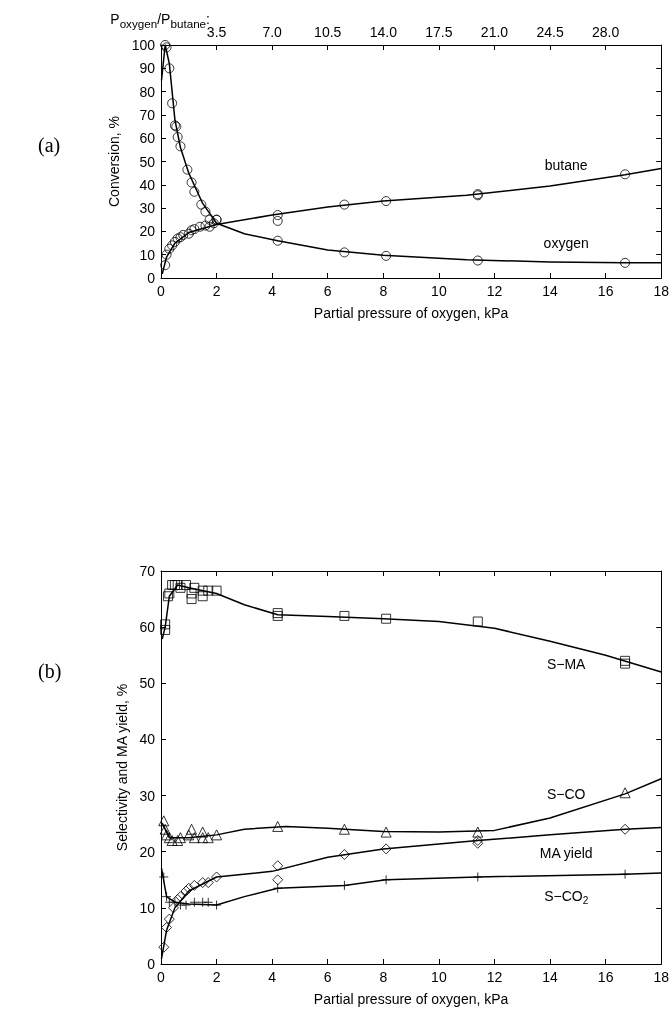 The width and height of the screenshot is (672, 1011). What do you see at coordinates (143, 45) in the screenshot?
I see `y-tick-label: 100` at bounding box center [143, 45].